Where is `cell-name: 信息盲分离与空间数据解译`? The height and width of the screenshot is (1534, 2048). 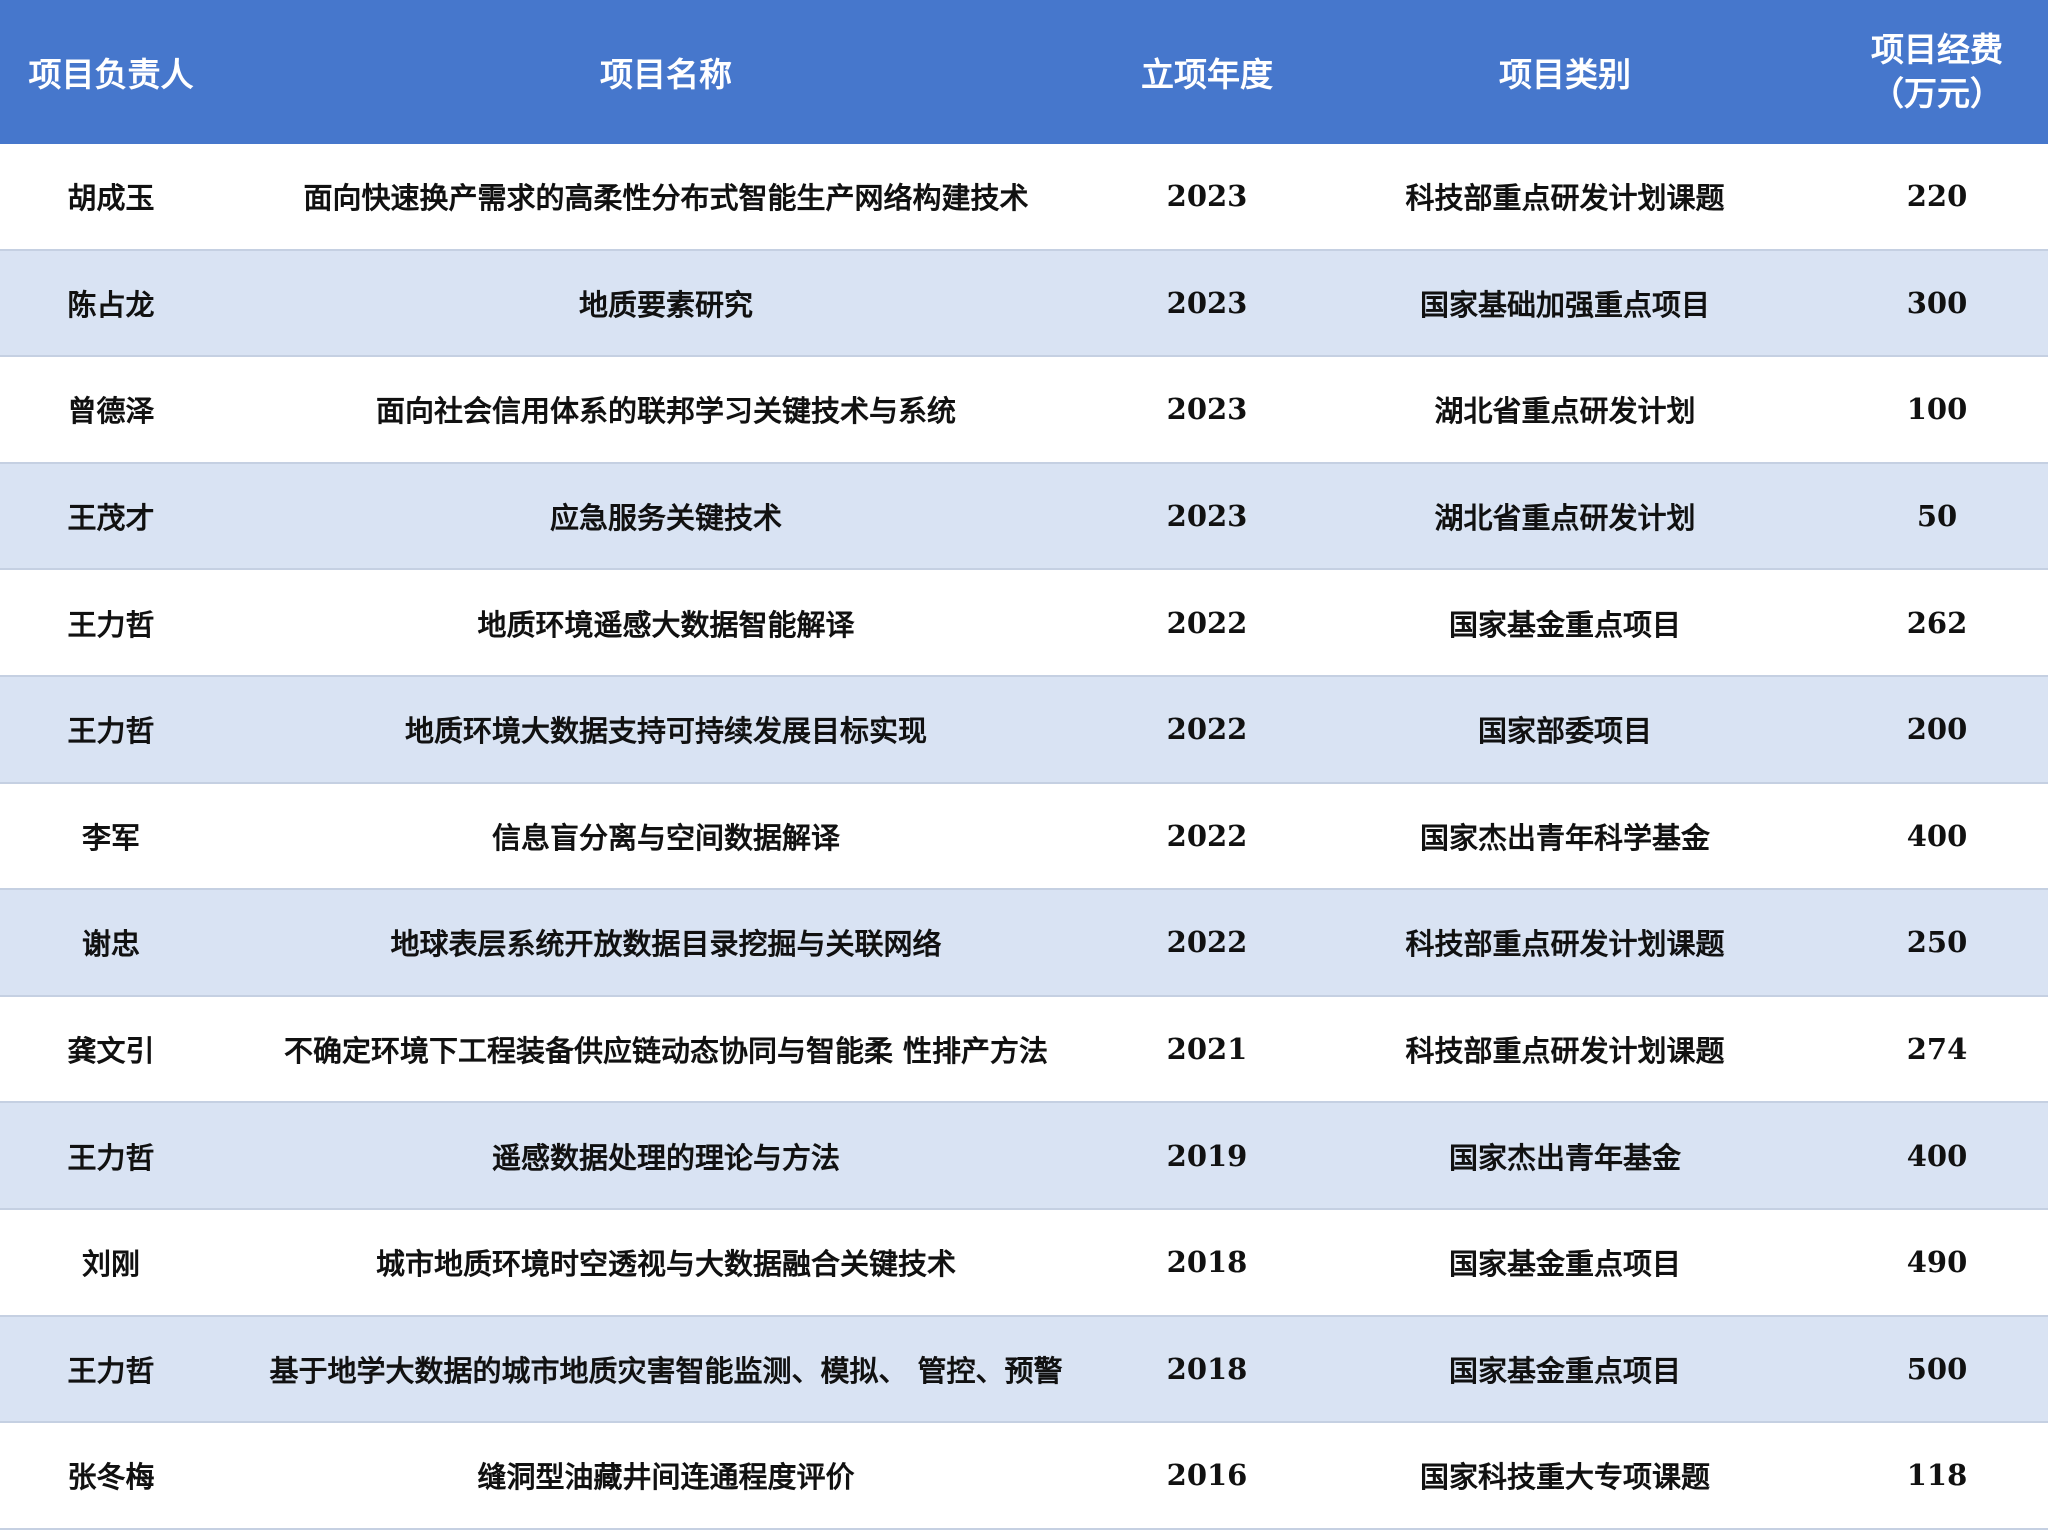 cell-name: 信息盲分离与空间数据解译 is located at coordinates (665, 837).